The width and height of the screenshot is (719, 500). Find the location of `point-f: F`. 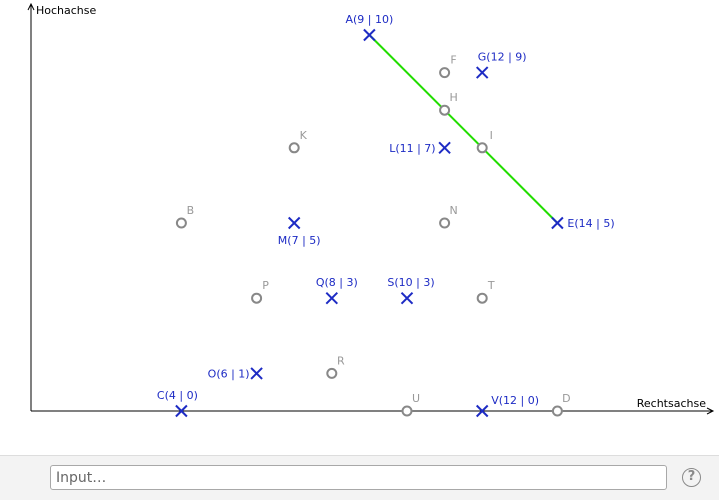

point-f: F is located at coordinates (448, 66).